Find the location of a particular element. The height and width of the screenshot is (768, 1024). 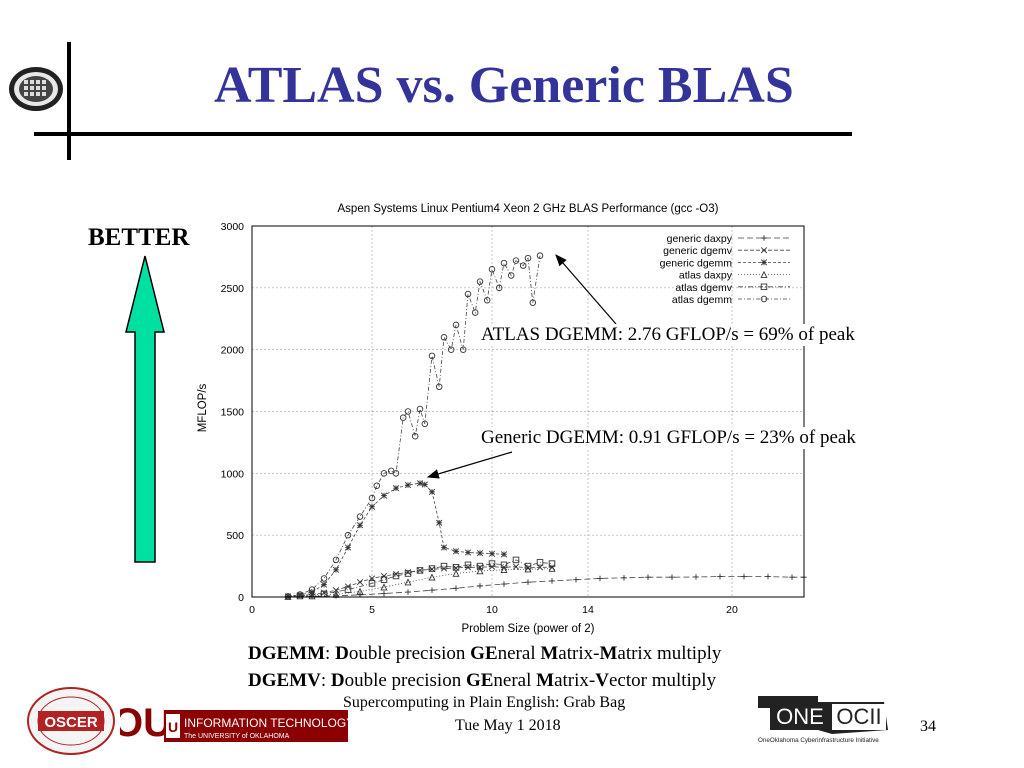

slide-title: ATLAS vs. Generic BLAS is located at coordinates (504, 85).